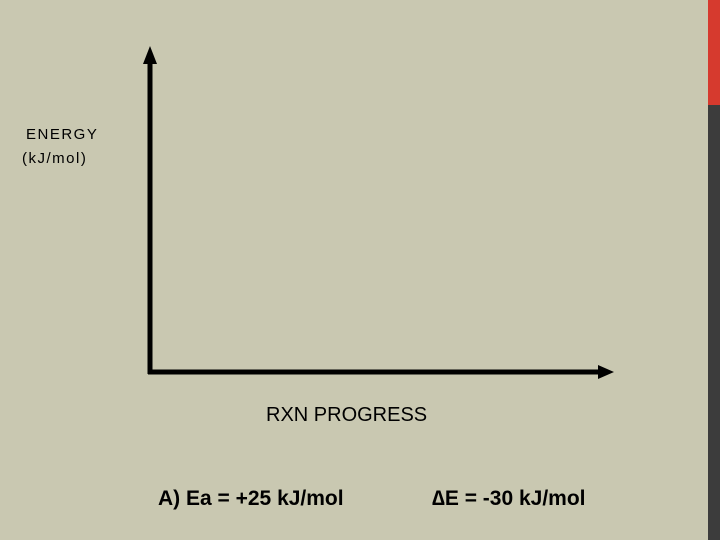 The image size is (720, 540). I want to click on side-bar-accent, so click(714, 52).